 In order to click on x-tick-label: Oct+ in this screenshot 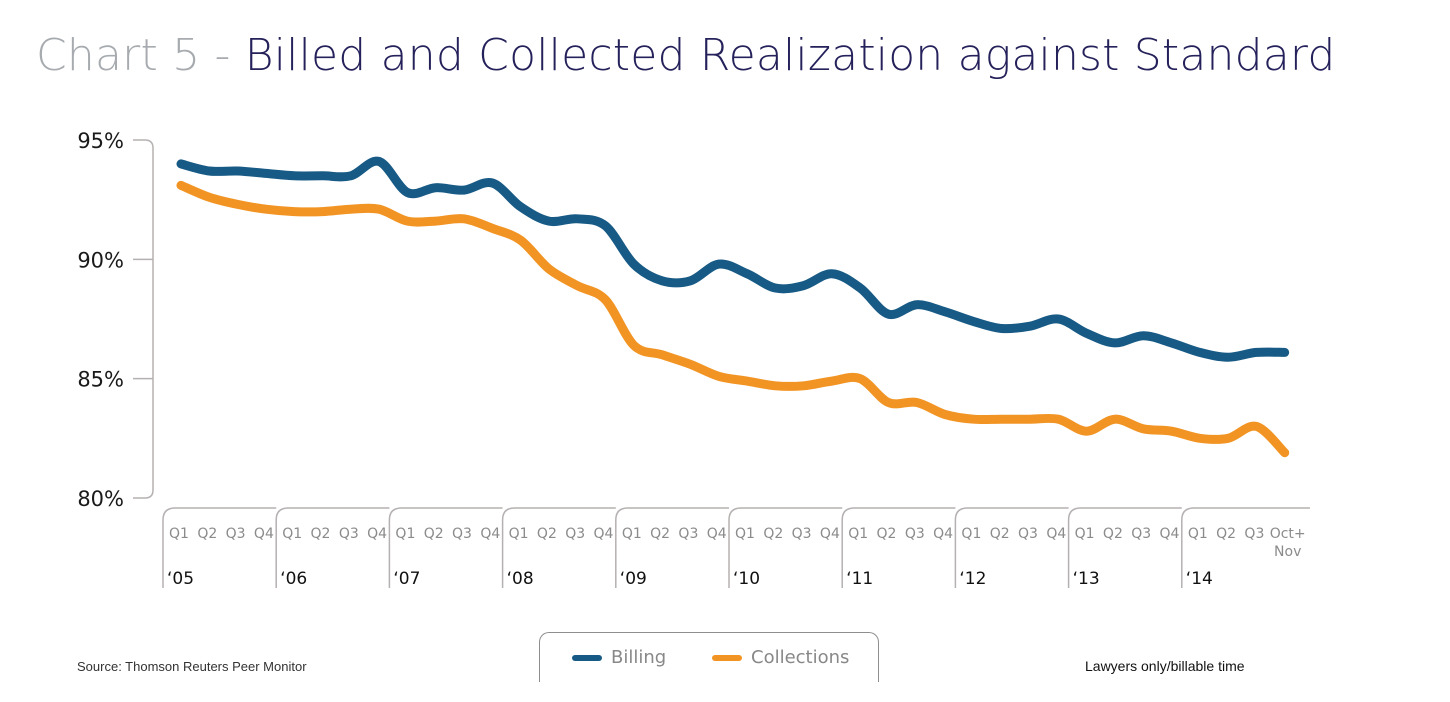, I will do `click(1288, 534)`.